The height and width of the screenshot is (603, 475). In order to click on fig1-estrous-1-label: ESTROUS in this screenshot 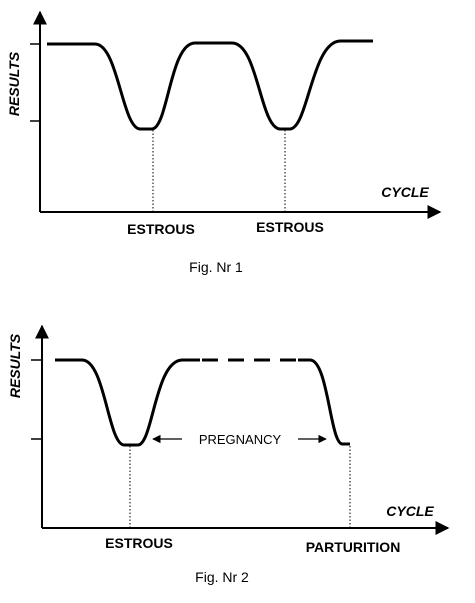, I will do `click(161, 229)`.